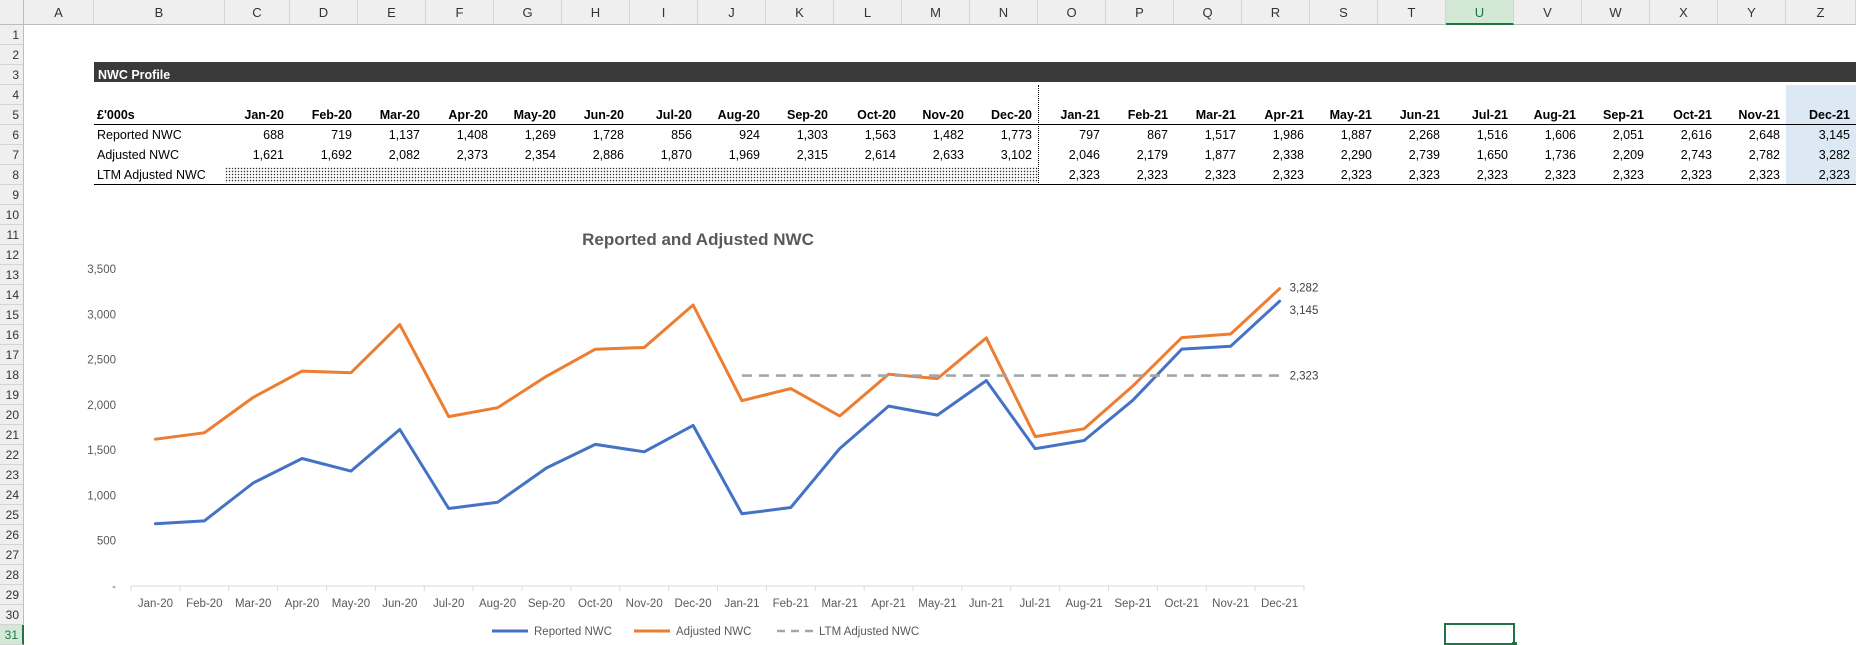  What do you see at coordinates (1011, 115) in the screenshot?
I see `month-header: Dec-20` at bounding box center [1011, 115].